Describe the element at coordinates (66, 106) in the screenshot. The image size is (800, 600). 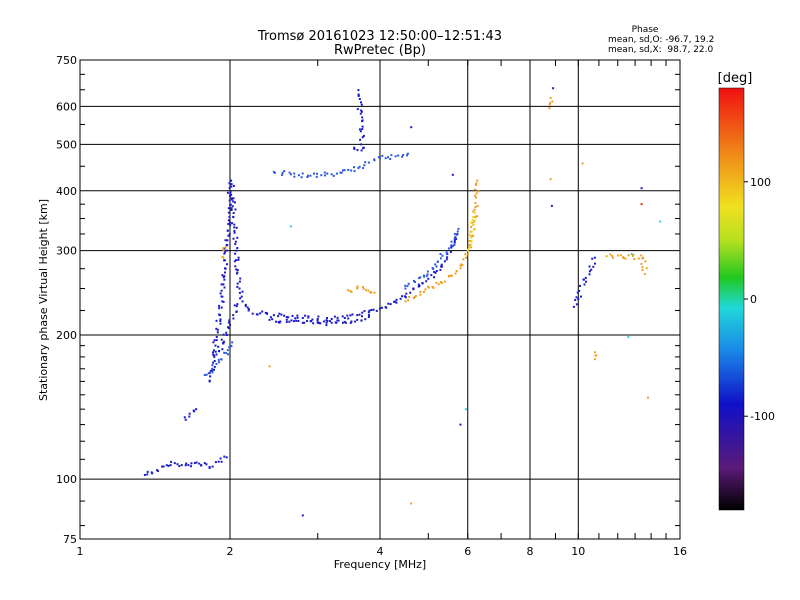
I see `y-tick-label: 600` at that location.